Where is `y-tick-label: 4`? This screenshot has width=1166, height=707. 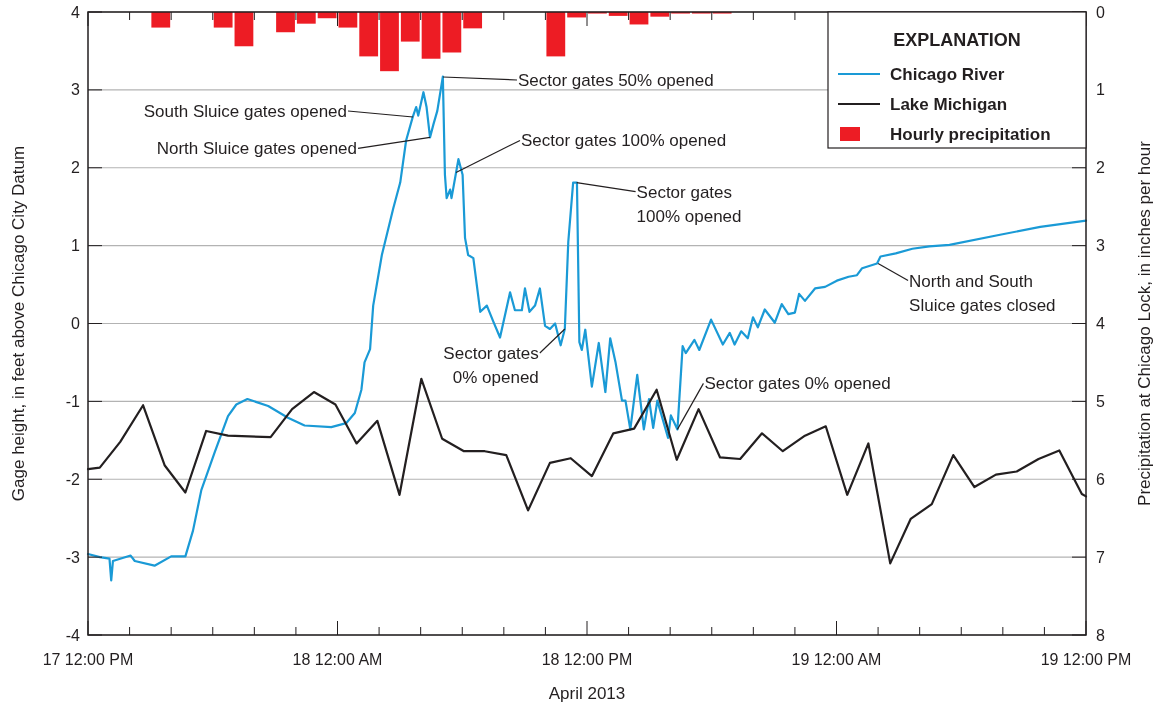
y-tick-label: 4 is located at coordinates (76, 12).